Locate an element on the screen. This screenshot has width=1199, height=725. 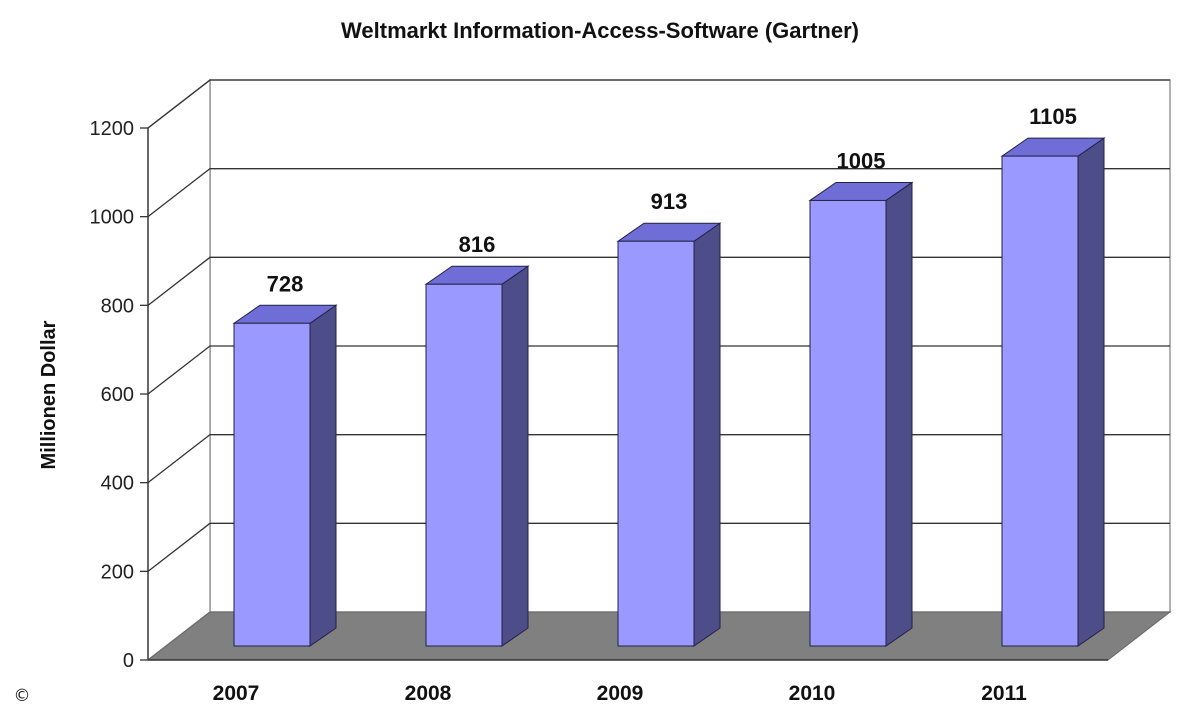
x-tick-label: 2009 is located at coordinates (620, 693).